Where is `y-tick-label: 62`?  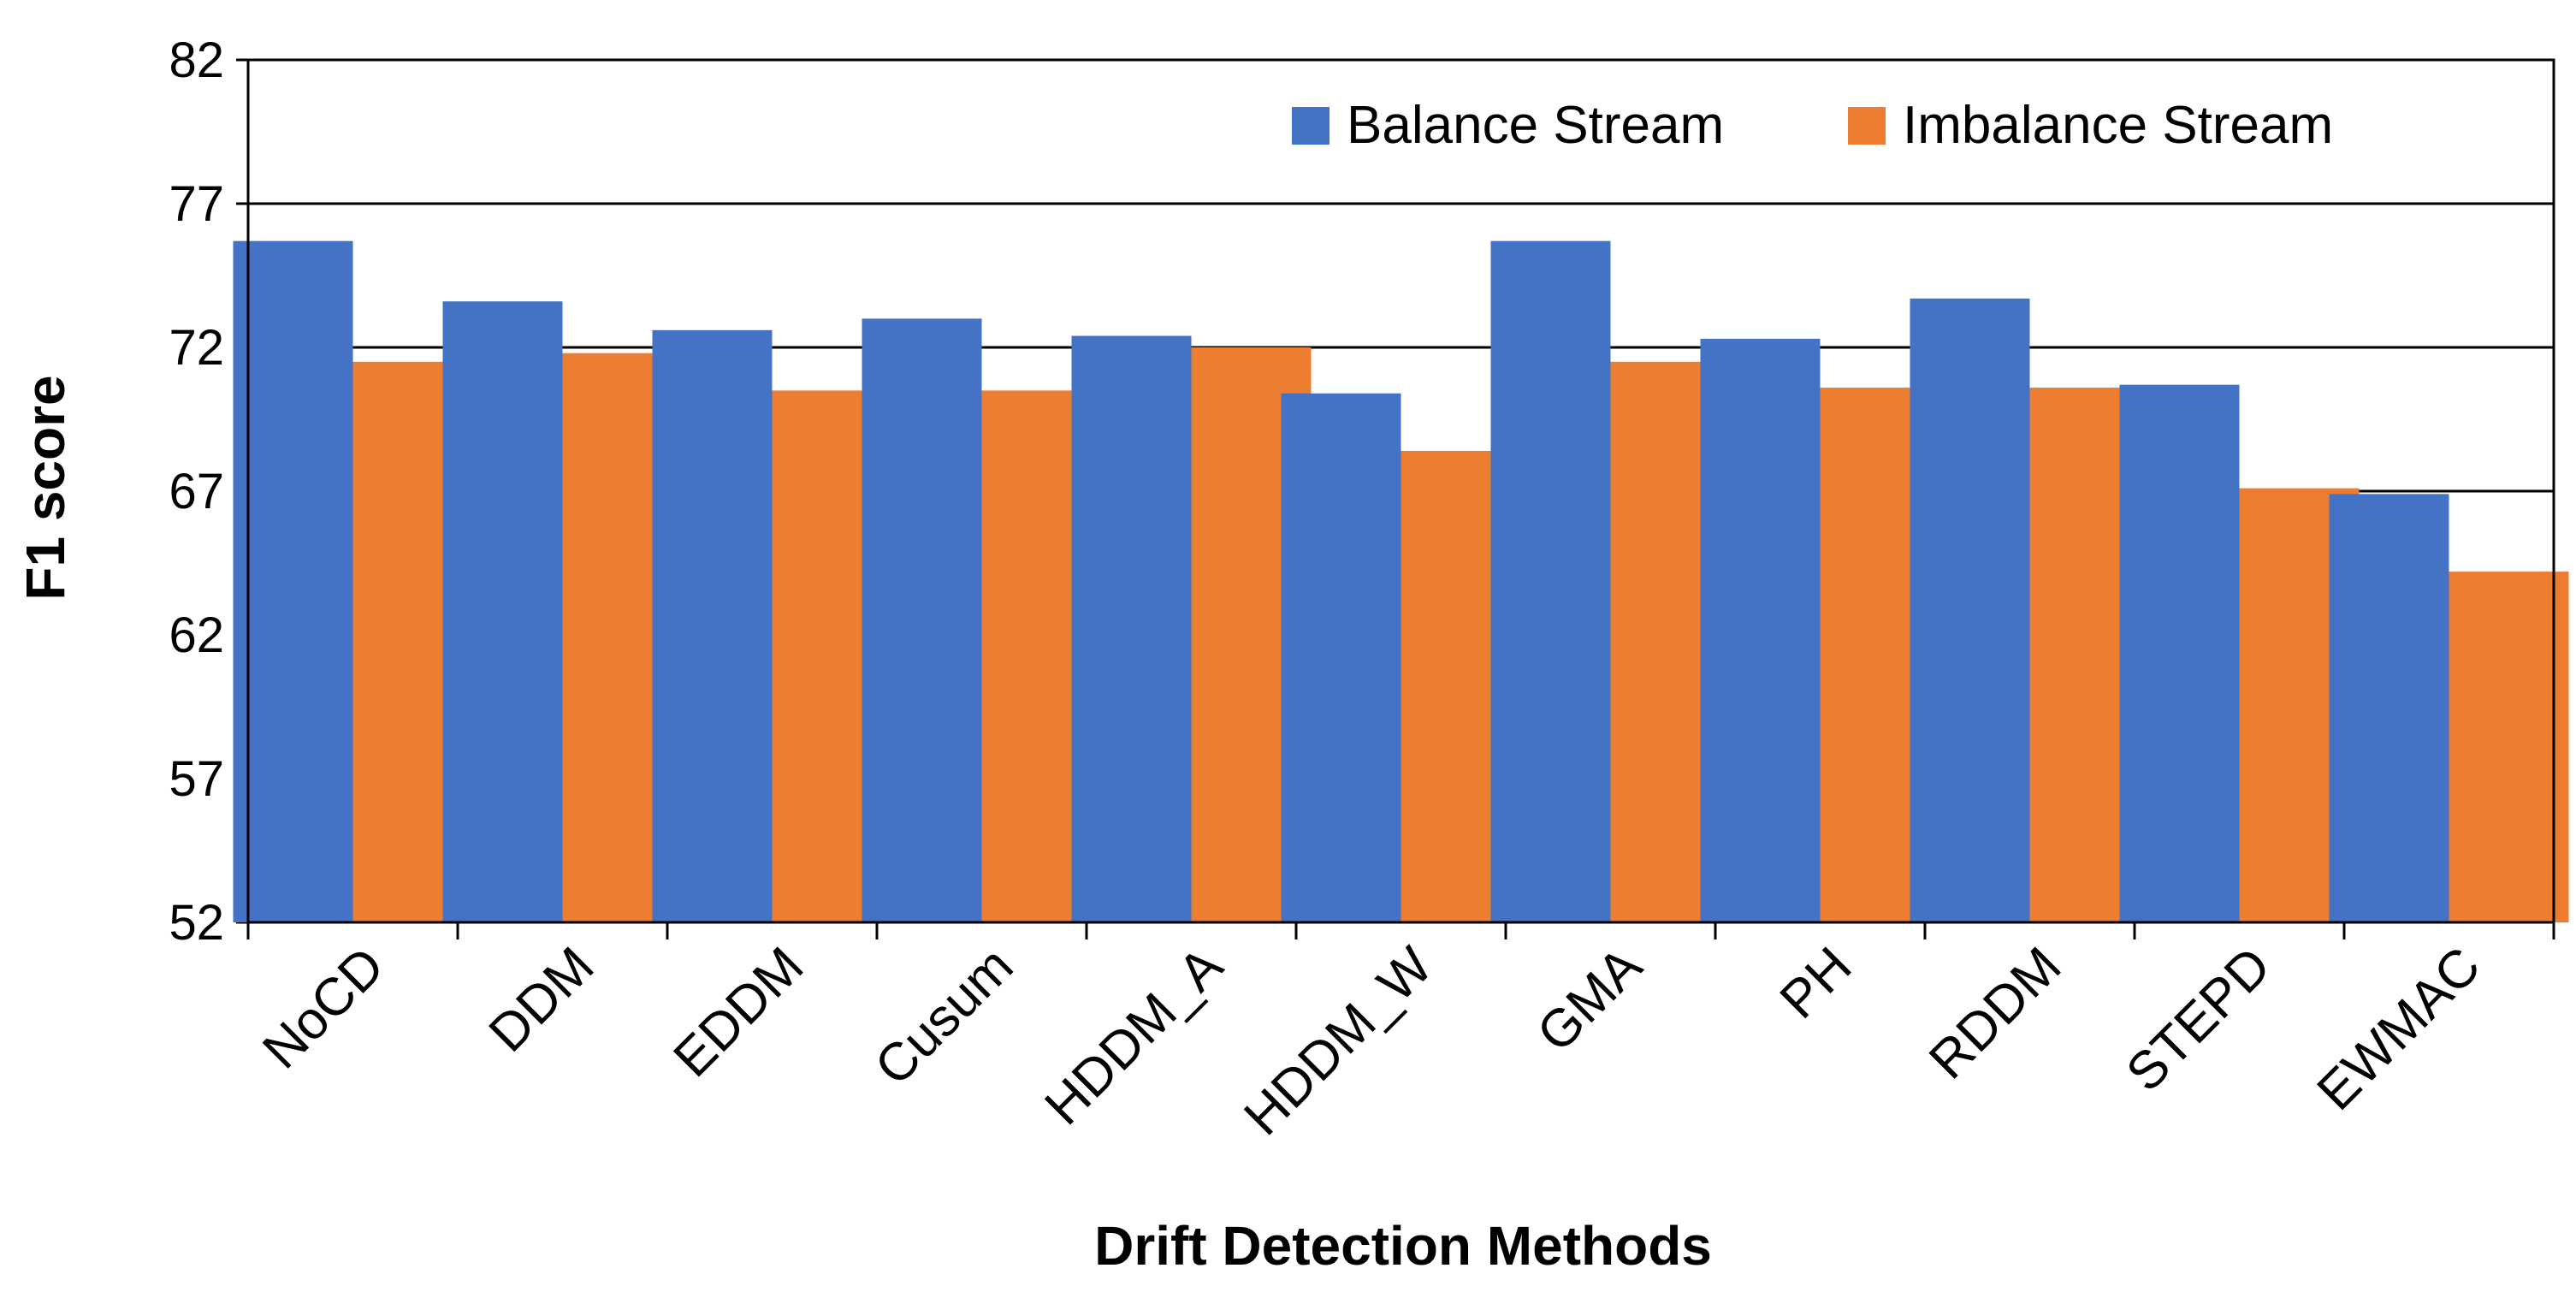
y-tick-label: 62 is located at coordinates (196, 635).